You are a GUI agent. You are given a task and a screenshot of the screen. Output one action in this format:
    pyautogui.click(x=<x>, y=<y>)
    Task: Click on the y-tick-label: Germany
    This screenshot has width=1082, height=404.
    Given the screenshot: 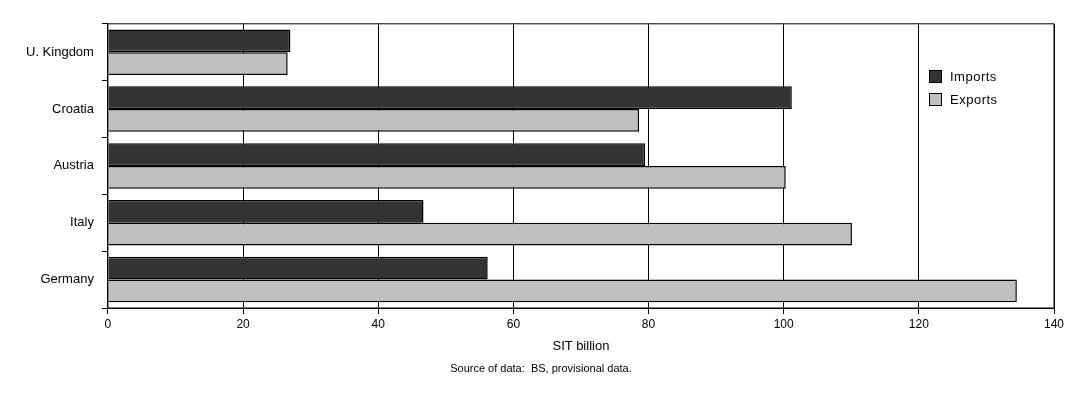 What is the action you would take?
    pyautogui.click(x=67, y=279)
    